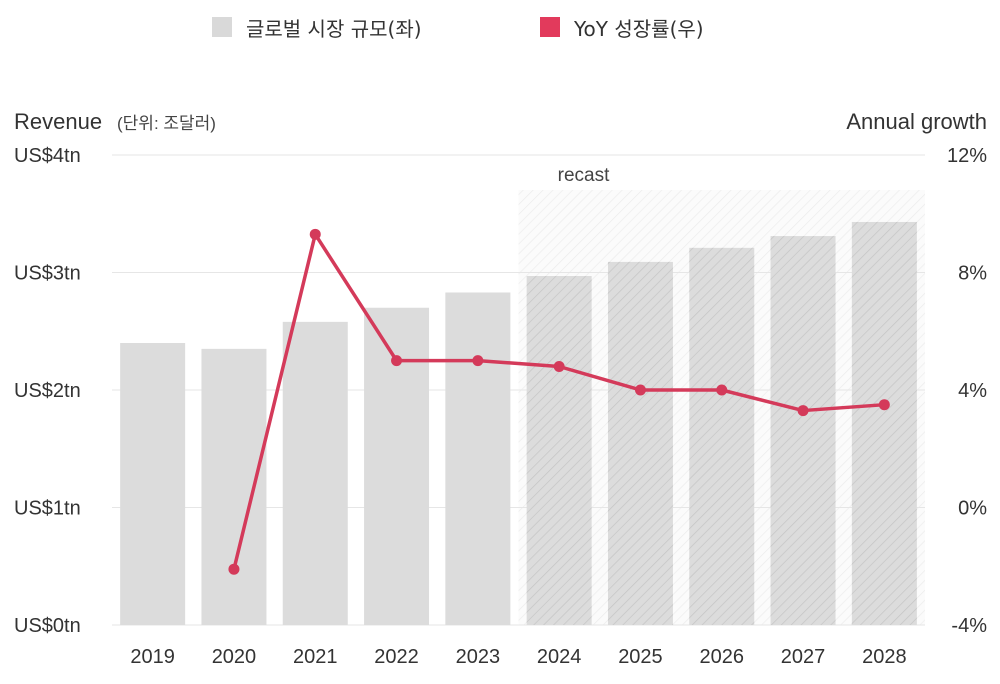  Describe the element at coordinates (47, 274) in the screenshot. I see `left-tick-label: US$3tn` at that location.